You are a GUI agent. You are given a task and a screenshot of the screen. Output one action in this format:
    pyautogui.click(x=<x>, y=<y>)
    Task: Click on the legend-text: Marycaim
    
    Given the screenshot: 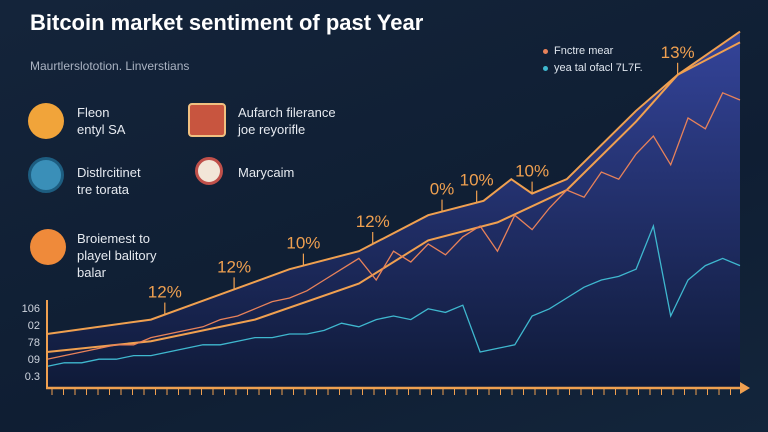 What is the action you would take?
    pyautogui.click(x=266, y=172)
    